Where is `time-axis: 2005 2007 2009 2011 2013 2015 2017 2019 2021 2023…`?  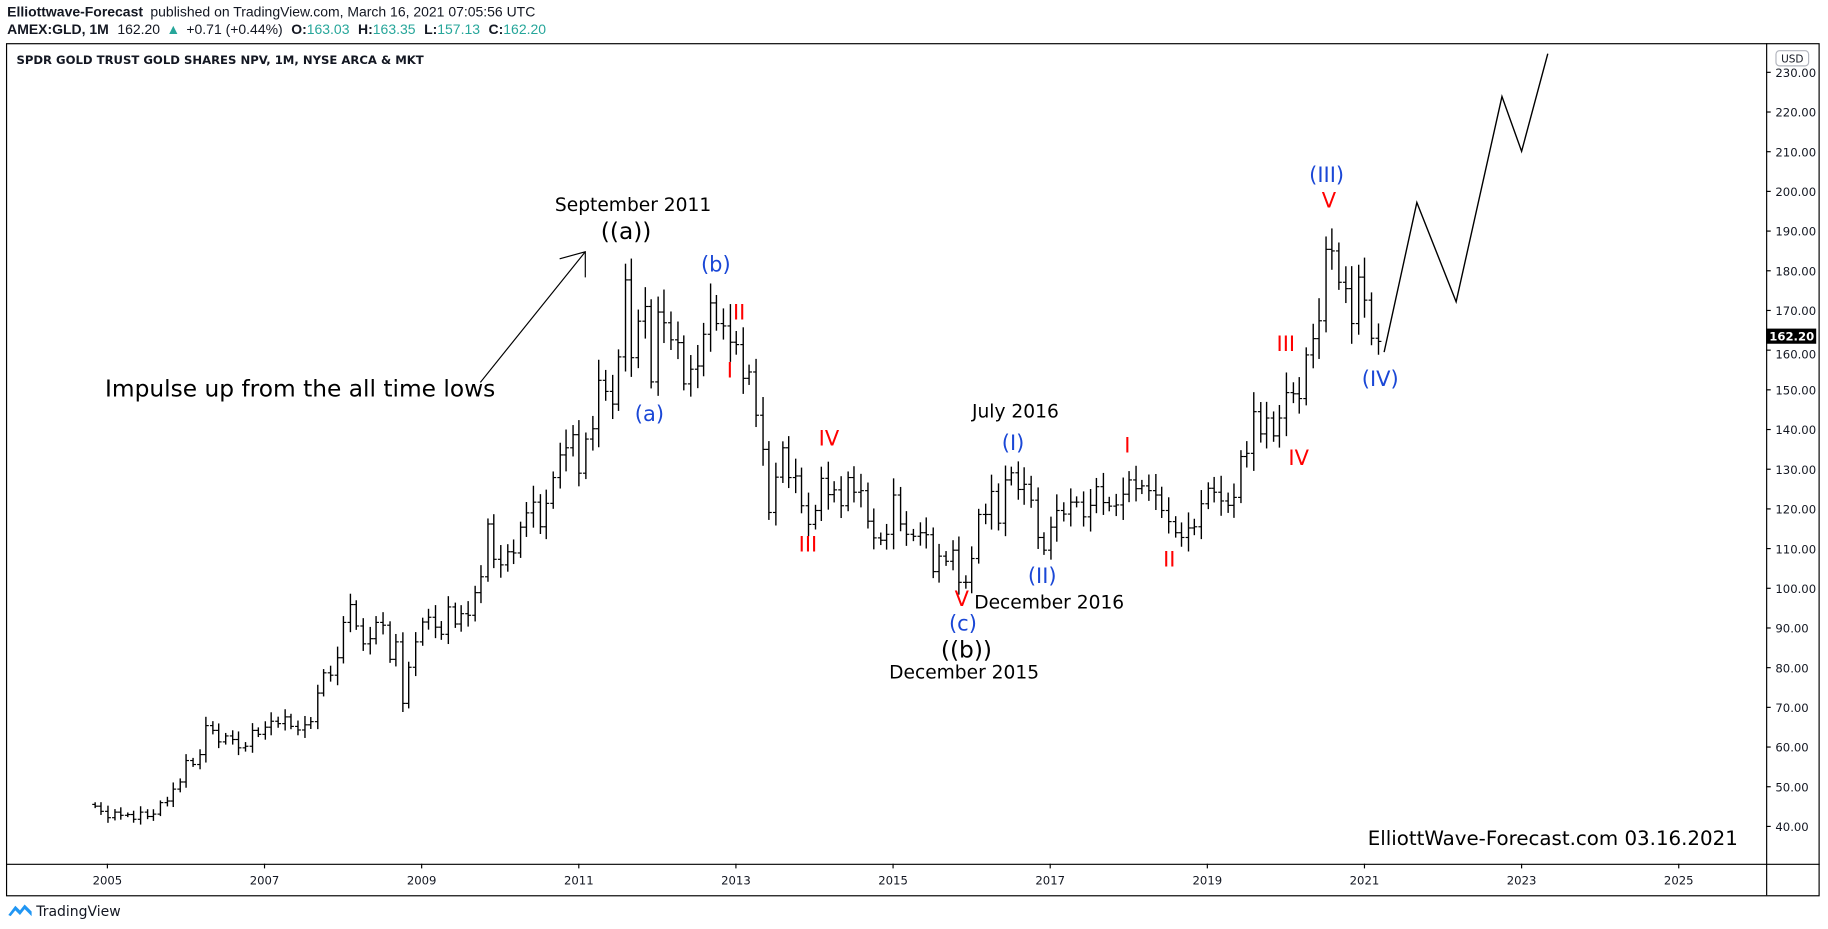
time-axis: 2005 2007 2009 2011 2013 2015 2017 2019 2021 2023… is located at coordinates (893, 875).